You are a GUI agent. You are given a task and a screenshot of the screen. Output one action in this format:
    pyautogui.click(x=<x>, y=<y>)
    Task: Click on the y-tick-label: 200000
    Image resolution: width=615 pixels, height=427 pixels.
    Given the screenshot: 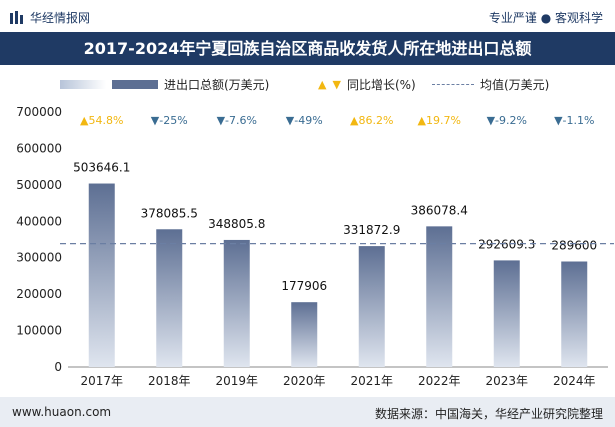 What is the action you would take?
    pyautogui.click(x=39, y=294)
    